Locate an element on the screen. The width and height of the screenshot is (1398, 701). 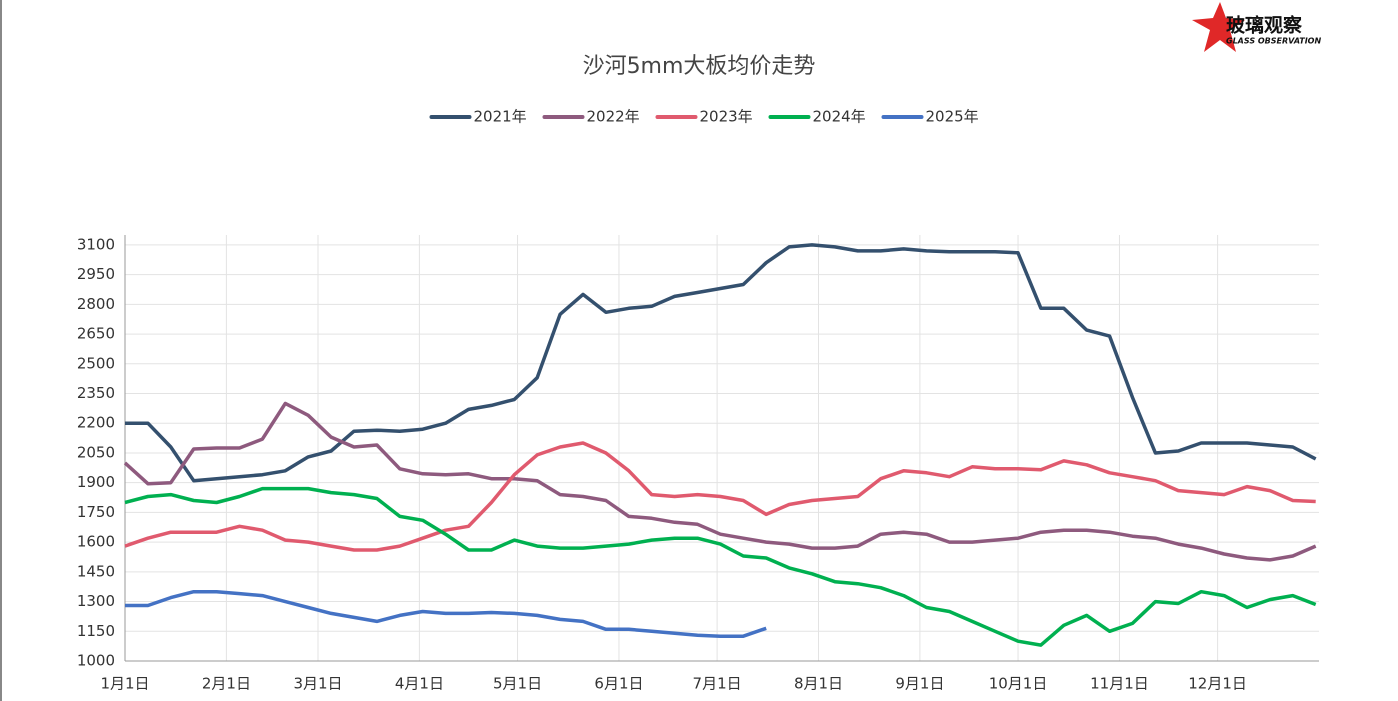
x-tick-label: 11月1日 is located at coordinates (1119, 684).